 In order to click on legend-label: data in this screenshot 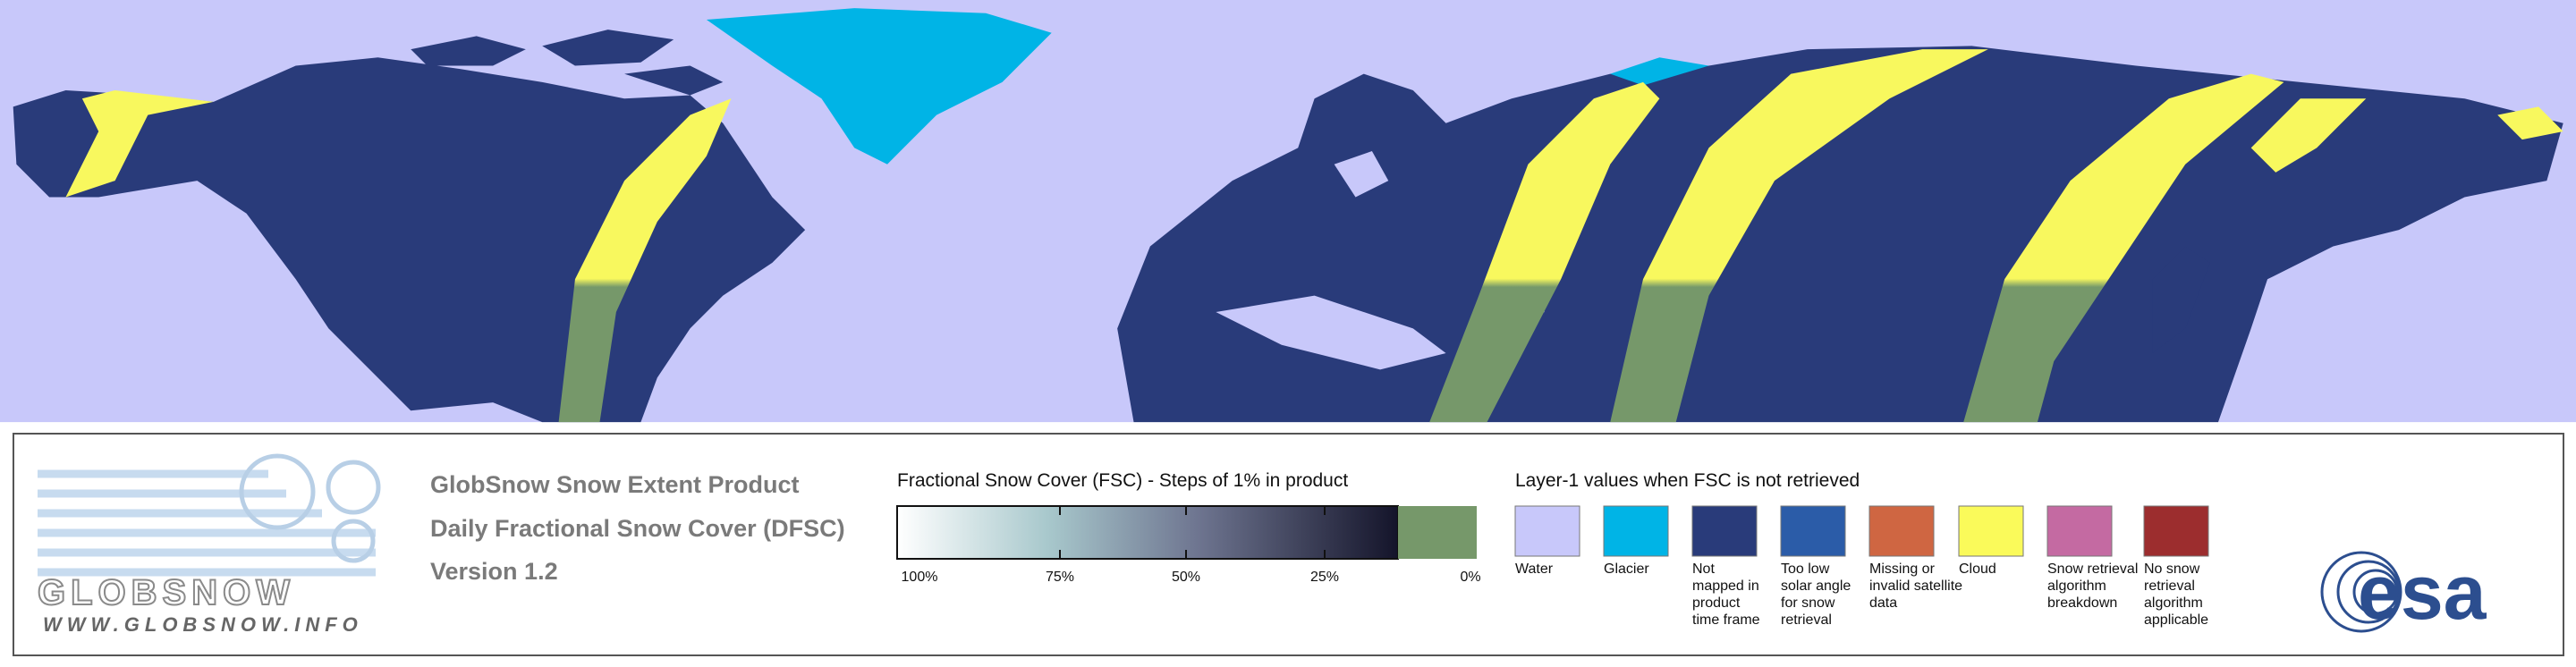, I will do `click(1883, 603)`.